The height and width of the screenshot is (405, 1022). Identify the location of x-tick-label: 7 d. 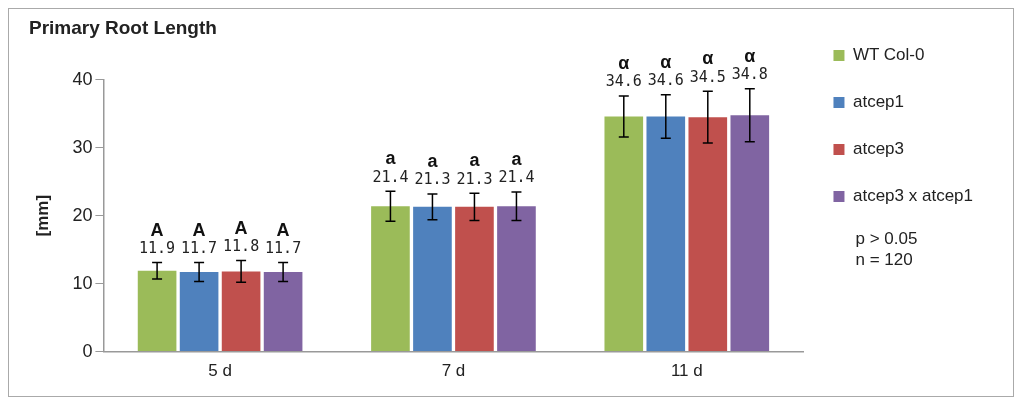
(453, 371).